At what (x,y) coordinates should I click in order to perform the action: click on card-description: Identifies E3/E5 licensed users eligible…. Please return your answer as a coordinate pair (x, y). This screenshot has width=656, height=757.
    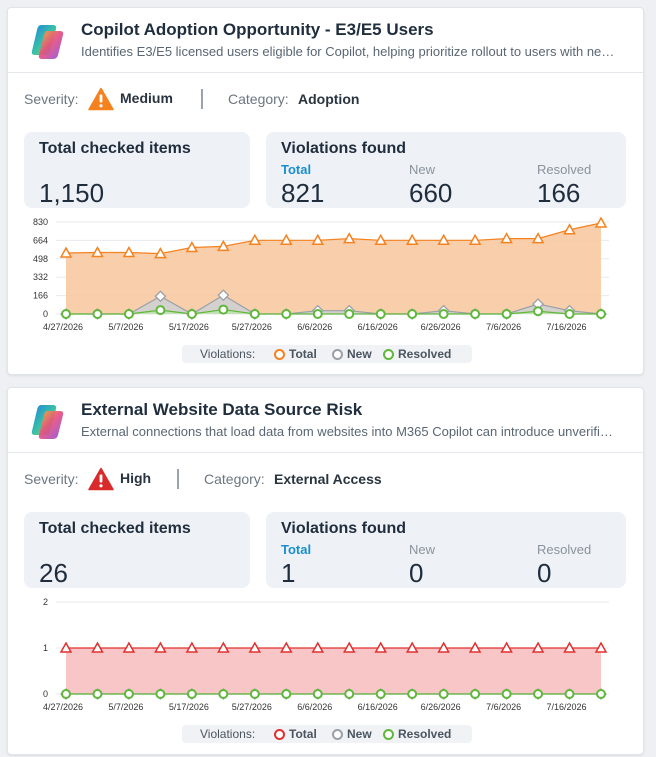
    Looking at the image, I should click on (348, 51).